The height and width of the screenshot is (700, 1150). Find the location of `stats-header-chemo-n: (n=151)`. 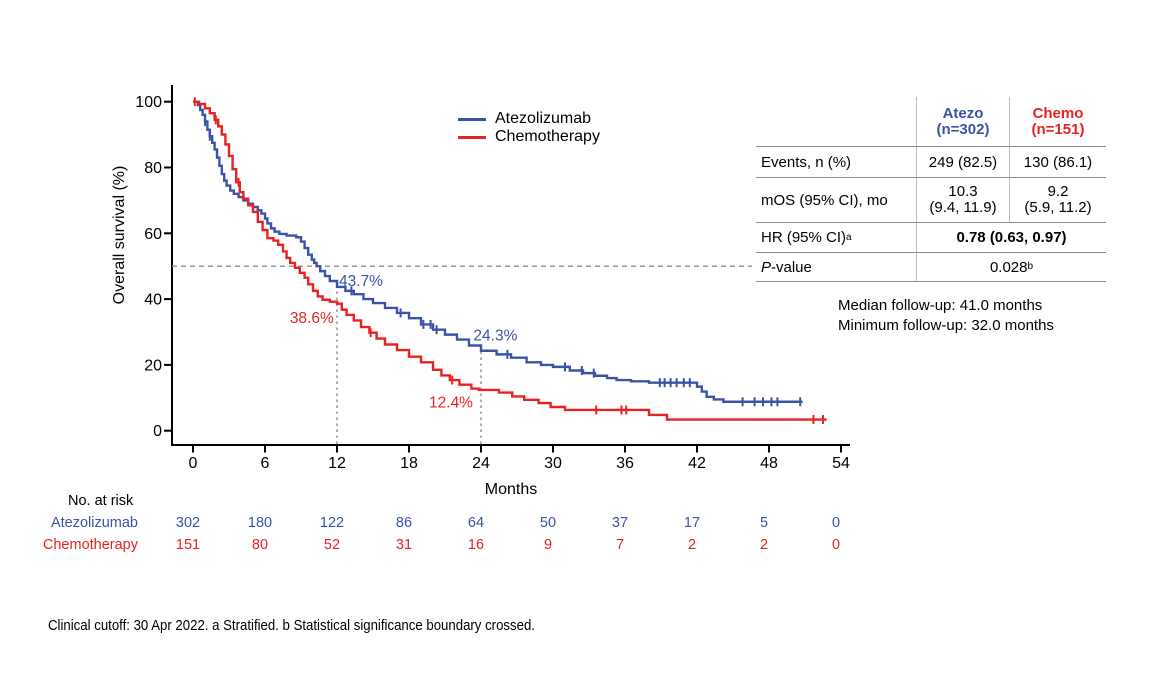

stats-header-chemo-n: (n=151) is located at coordinates (1058, 129).